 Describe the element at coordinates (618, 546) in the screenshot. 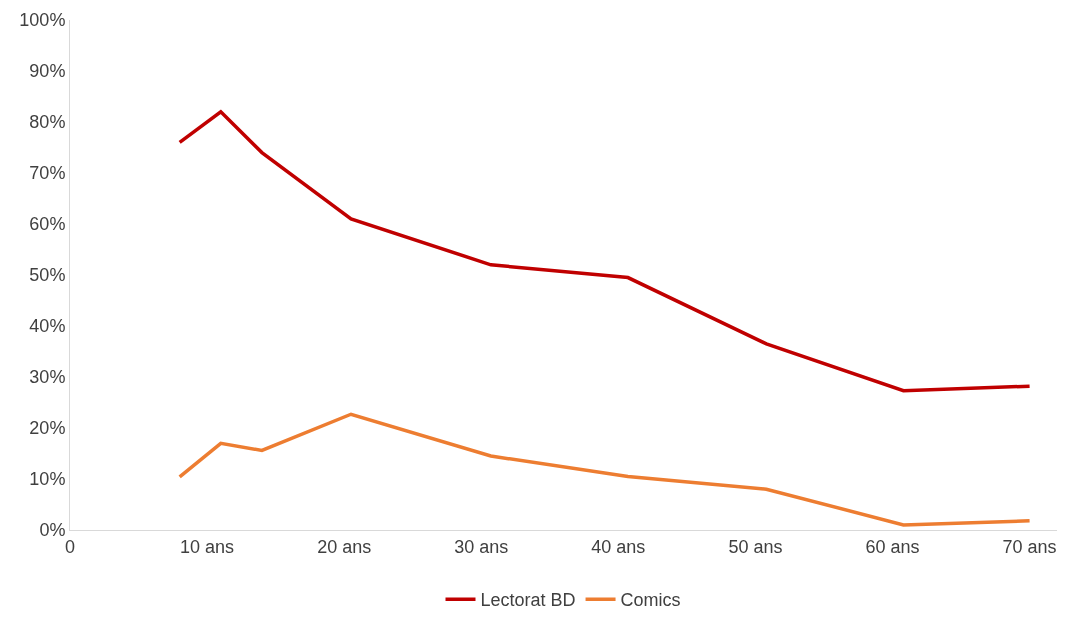

I see `x-tick-label: 40 ans` at that location.